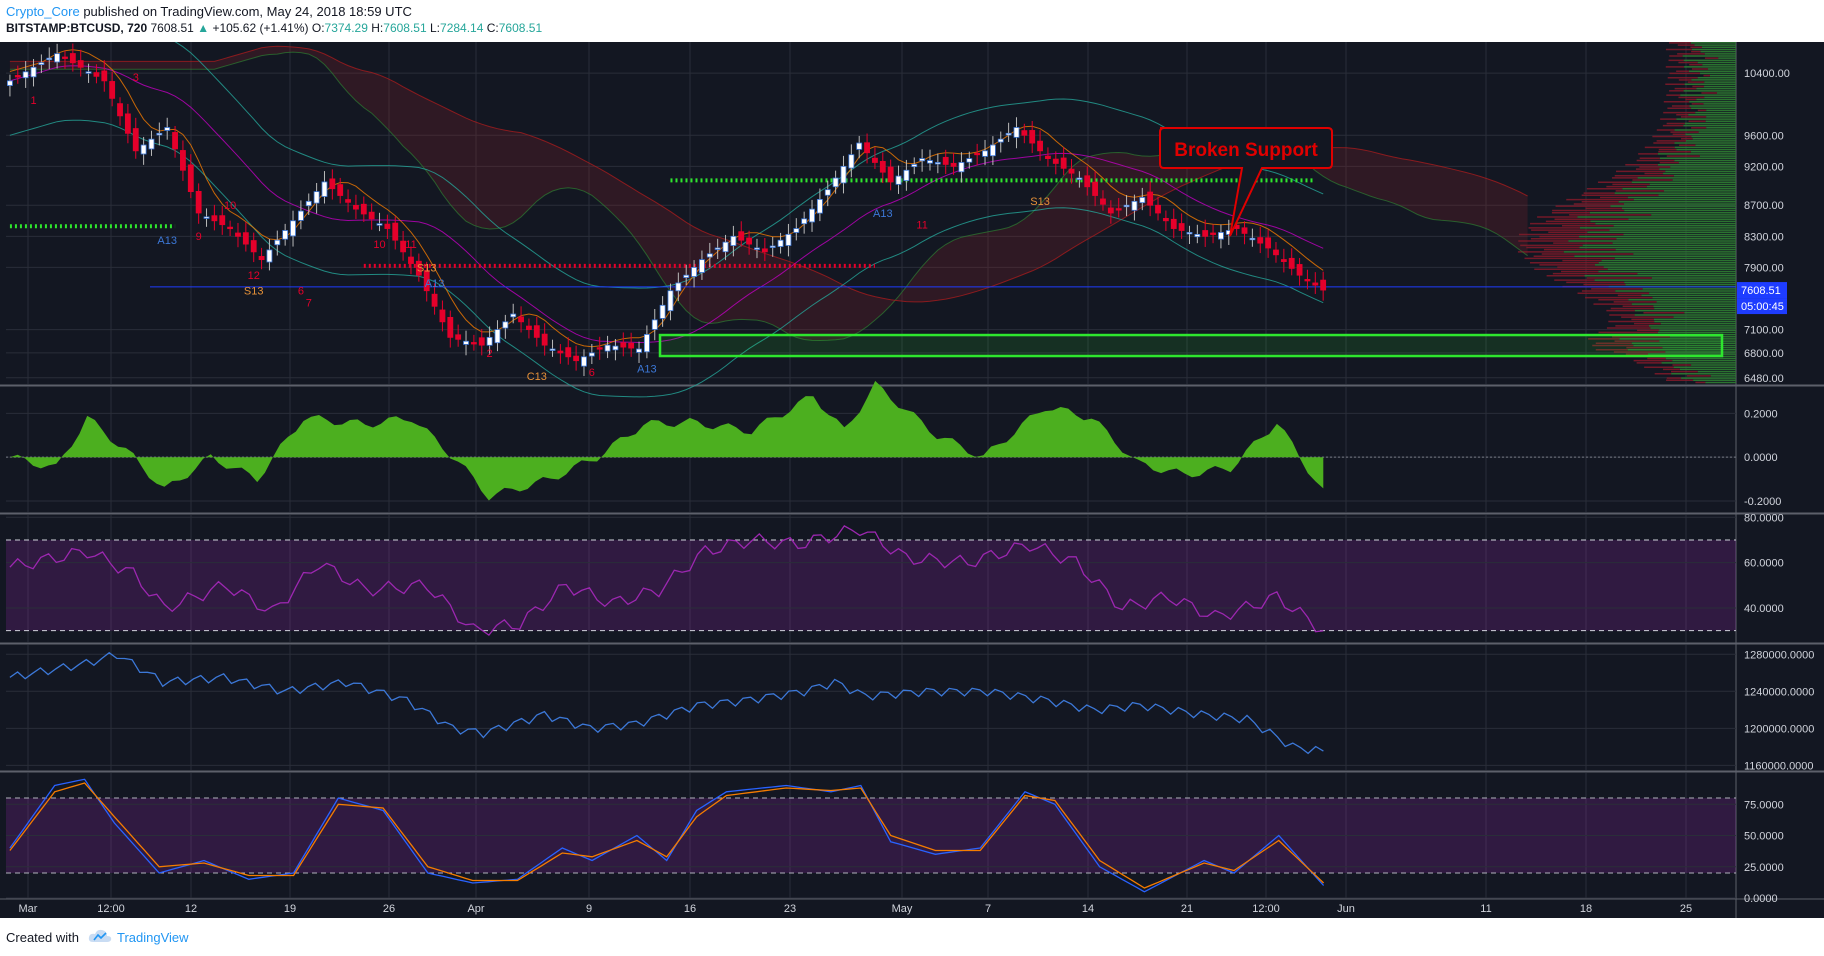 The image size is (1824, 956). What do you see at coordinates (1764, 564) in the screenshot?
I see `indicator-tick-label: 60.0000` at bounding box center [1764, 564].